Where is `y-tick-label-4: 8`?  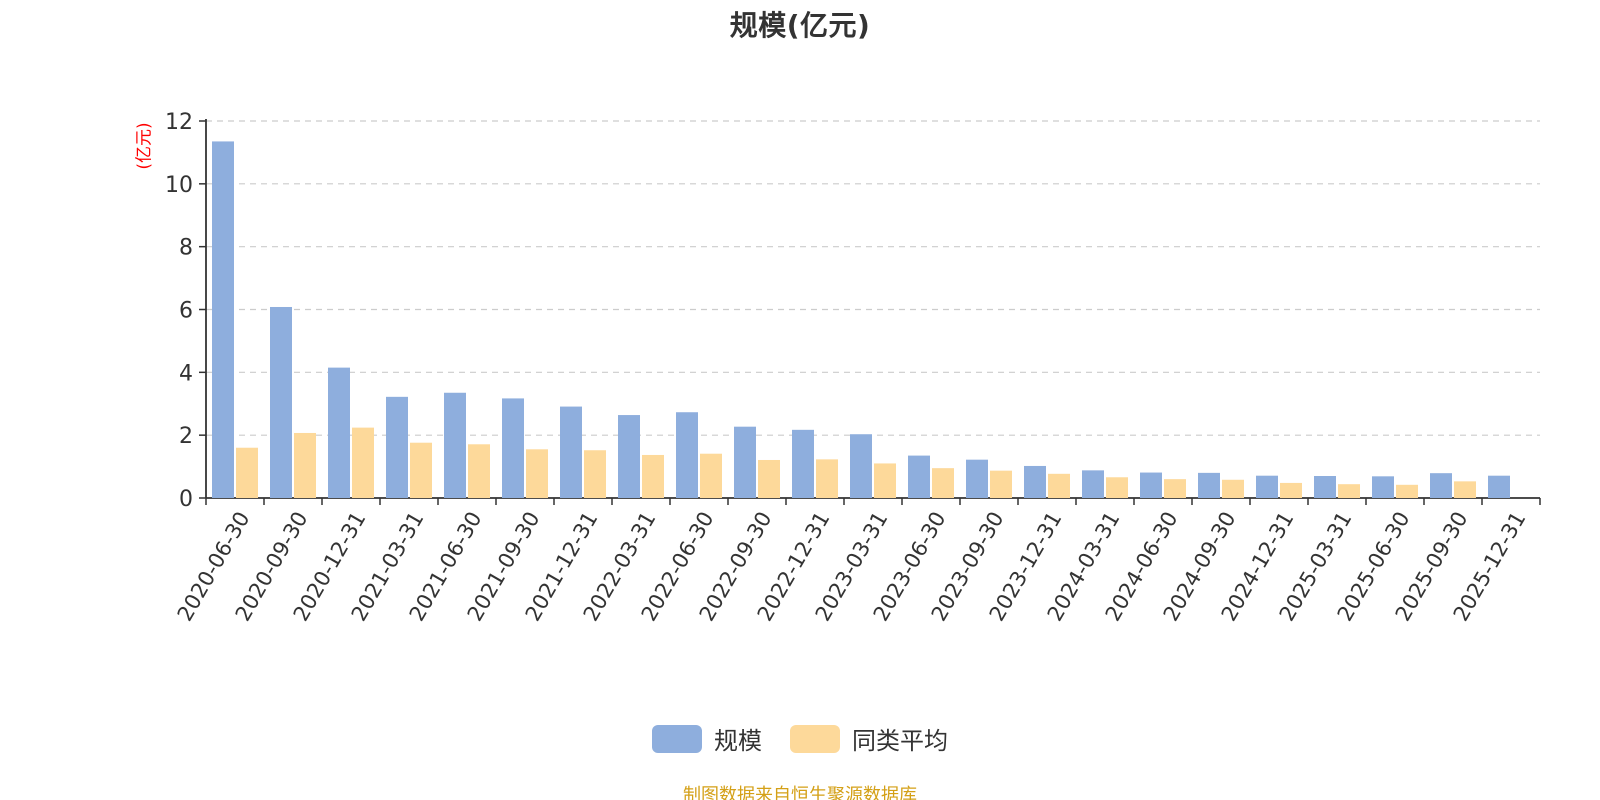 y-tick-label-4: 8 is located at coordinates (186, 248).